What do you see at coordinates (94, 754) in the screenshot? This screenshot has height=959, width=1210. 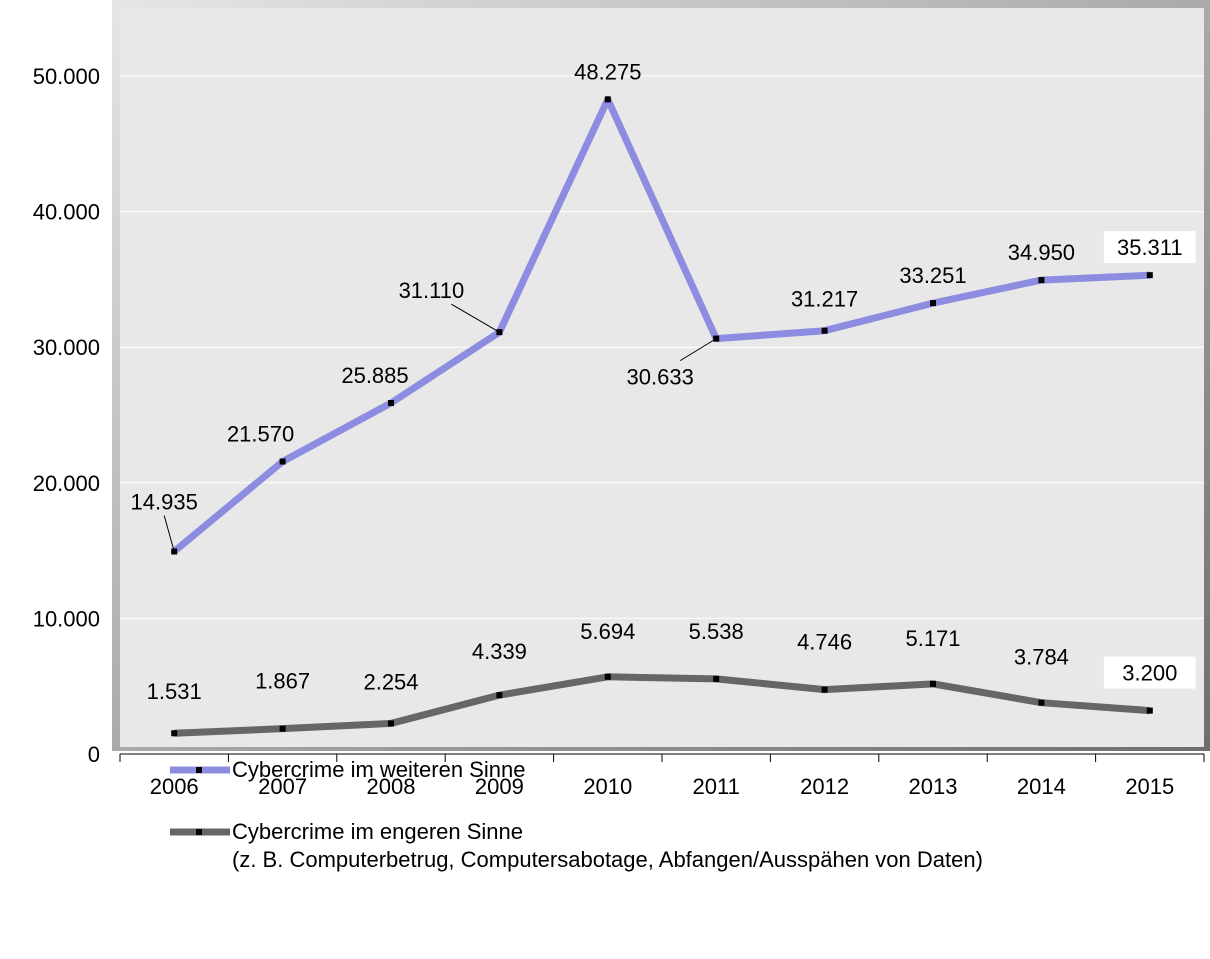 I see `y-tick-label: 0` at bounding box center [94, 754].